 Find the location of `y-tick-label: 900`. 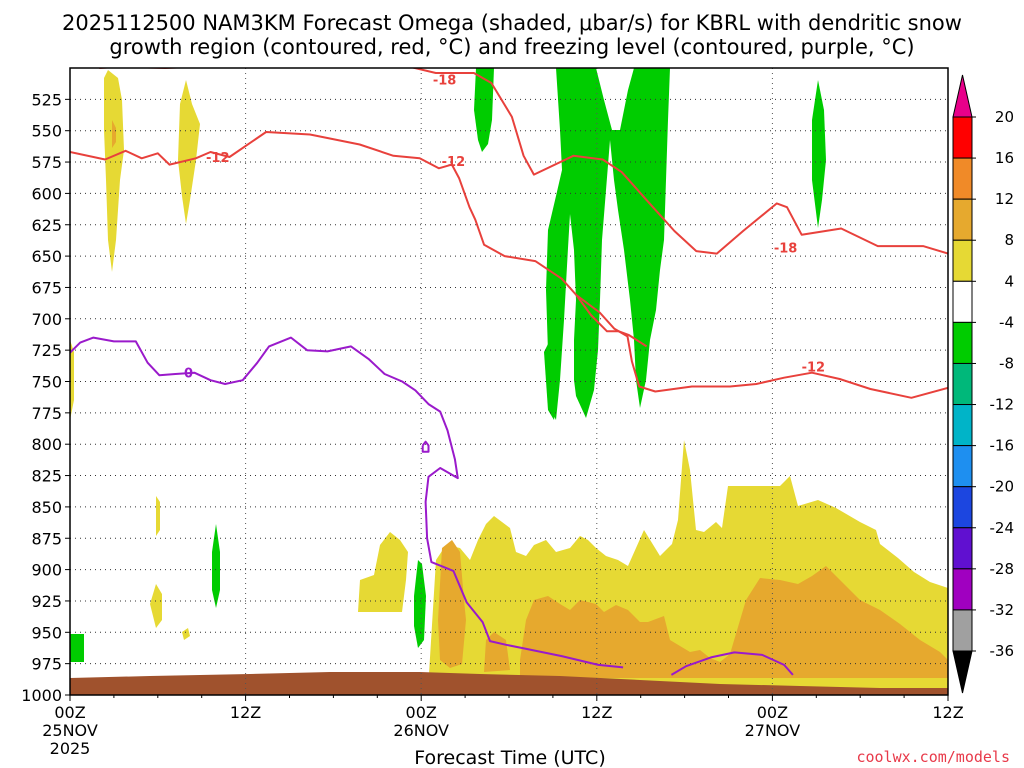

y-tick-label: 900 is located at coordinates (46, 570).